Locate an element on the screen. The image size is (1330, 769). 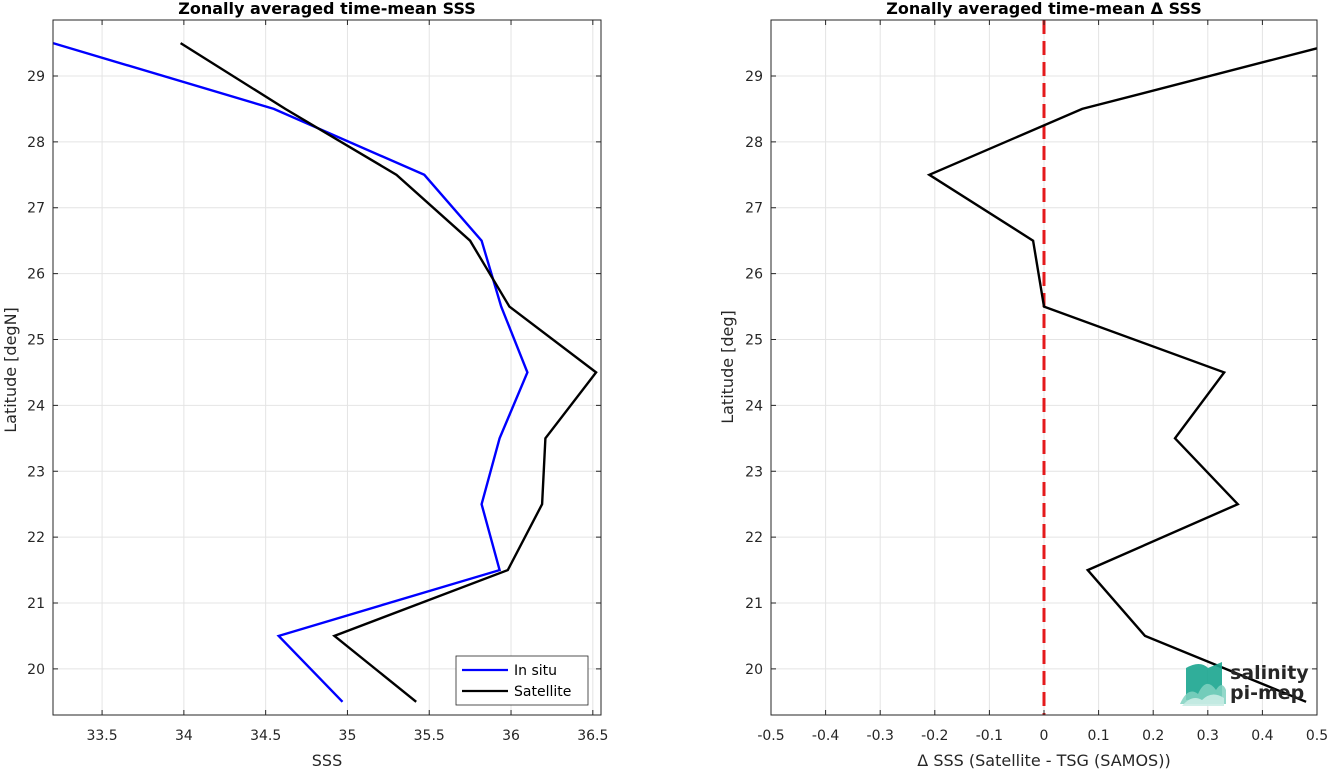
sss-xtick-label: 35 is located at coordinates (348, 736).